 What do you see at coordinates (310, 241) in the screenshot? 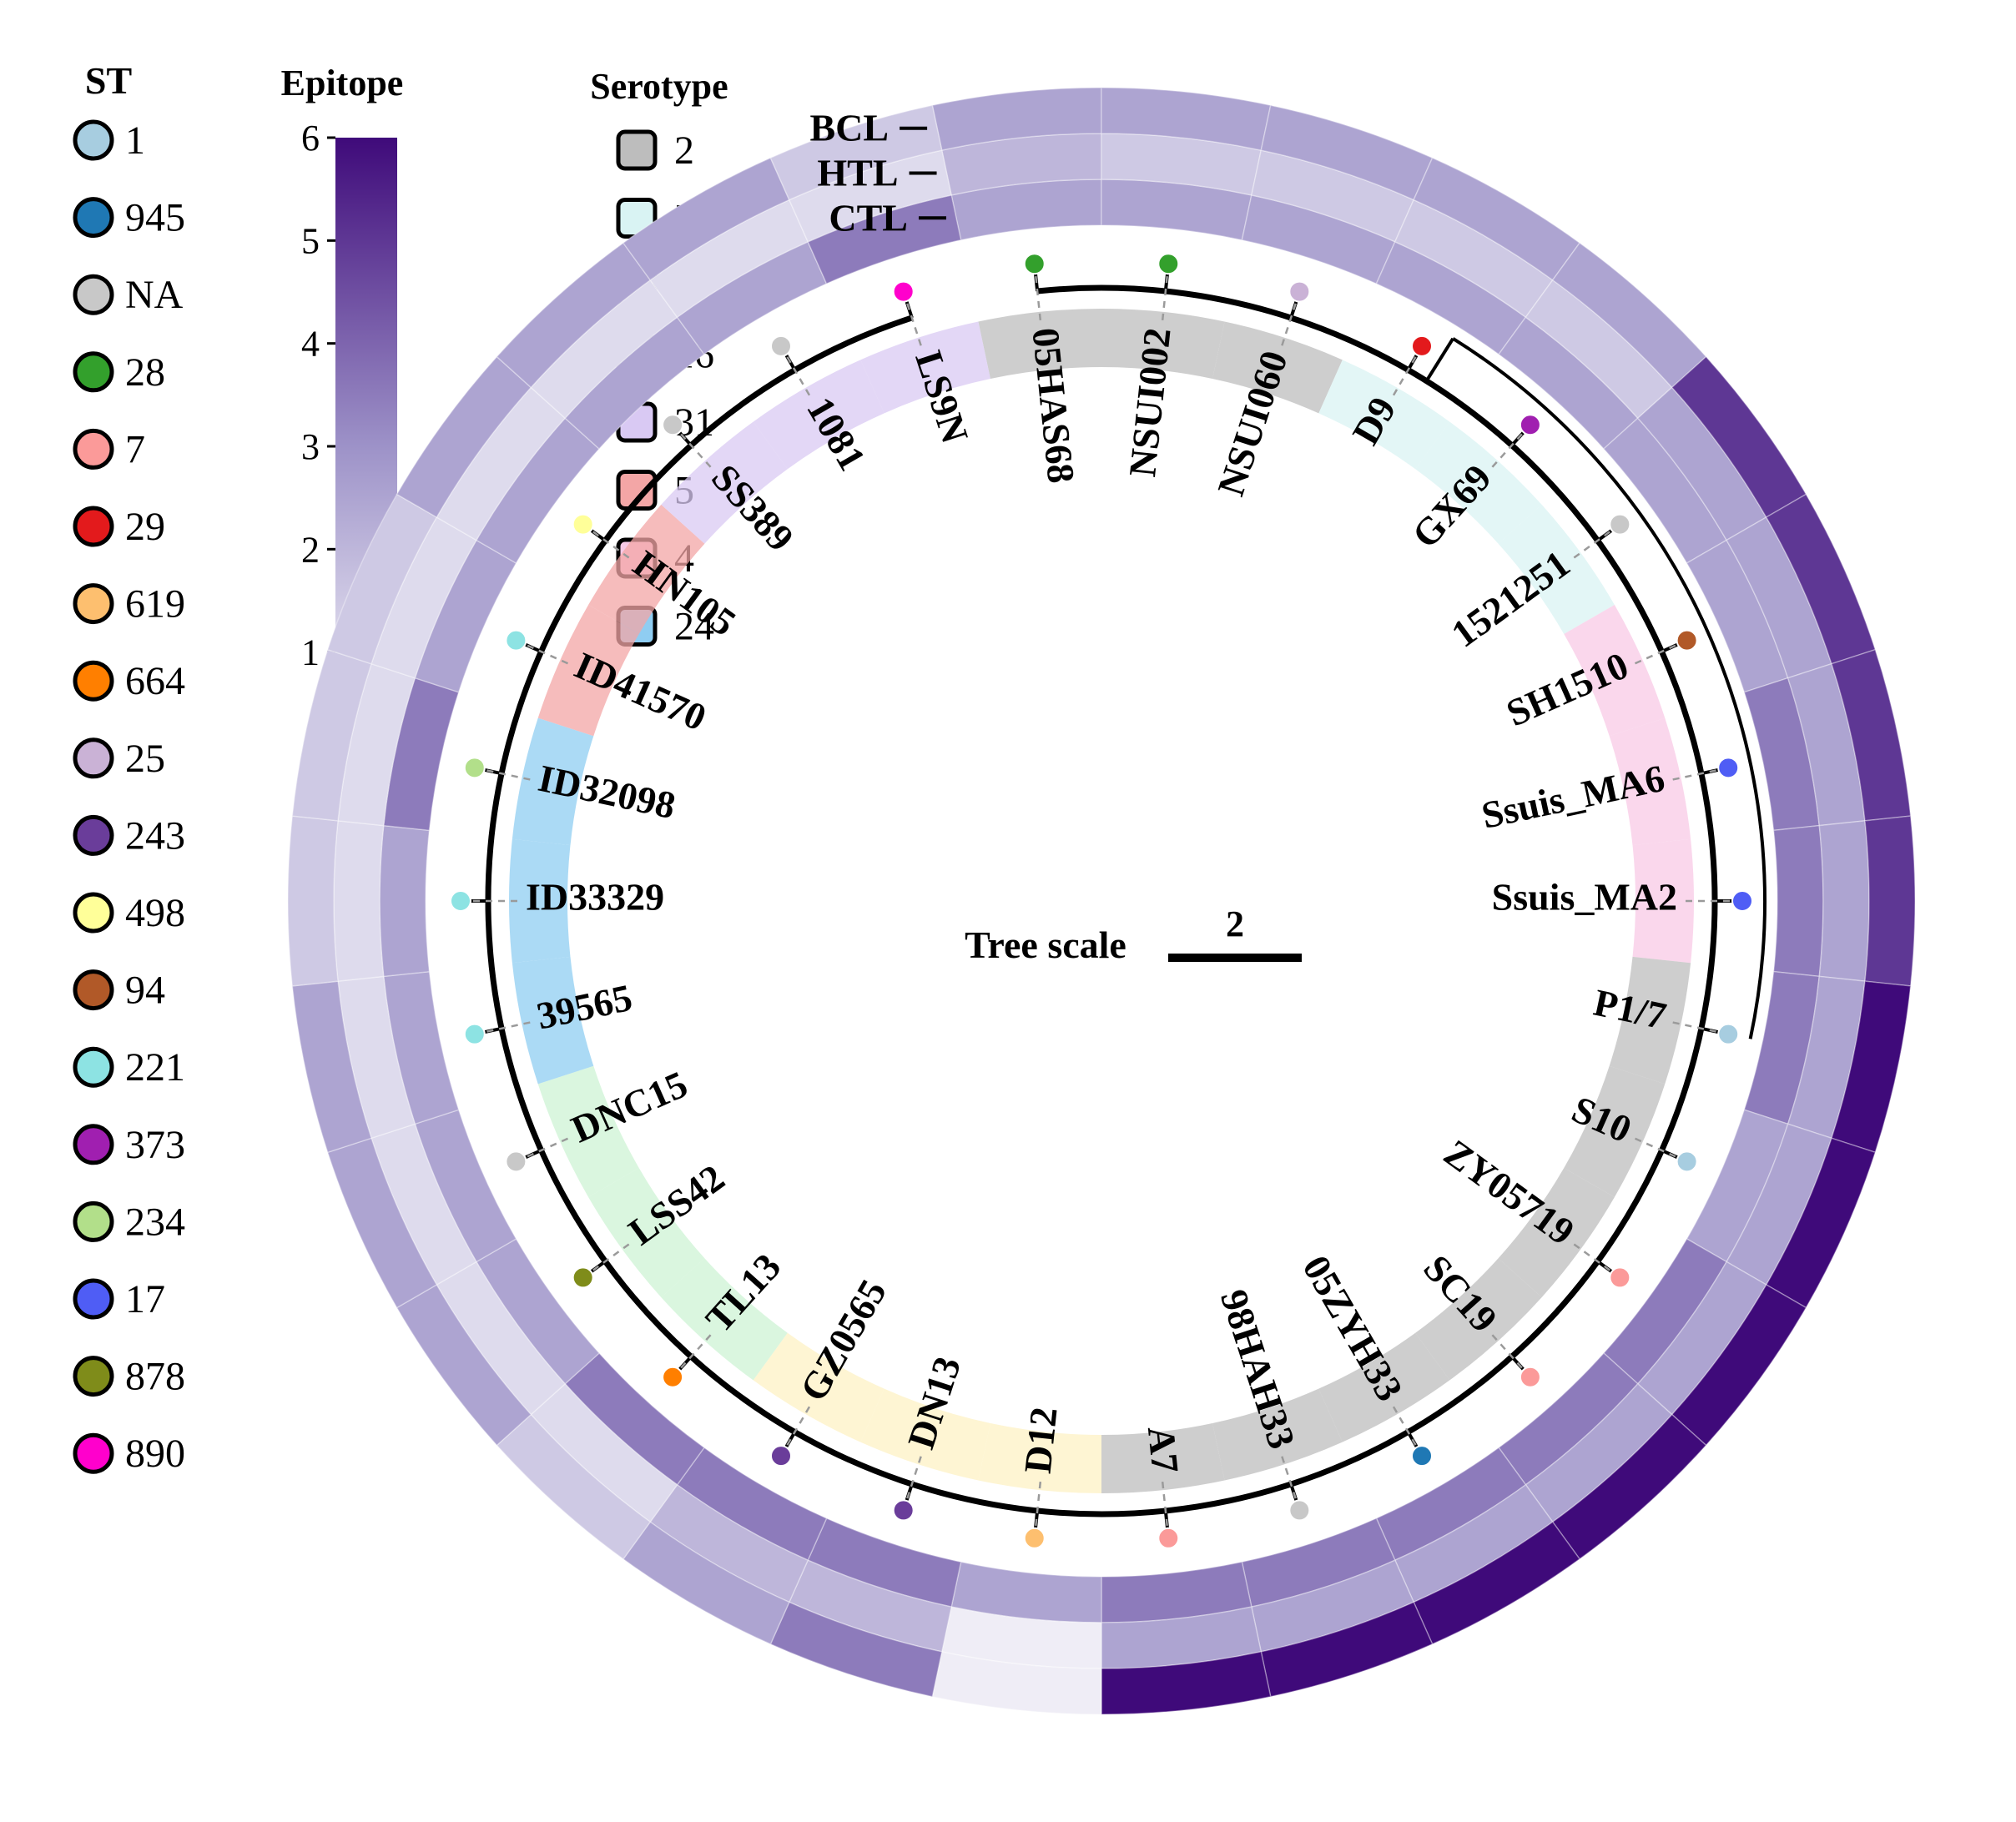
I see `epitope-tick-label: 5` at bounding box center [310, 241].